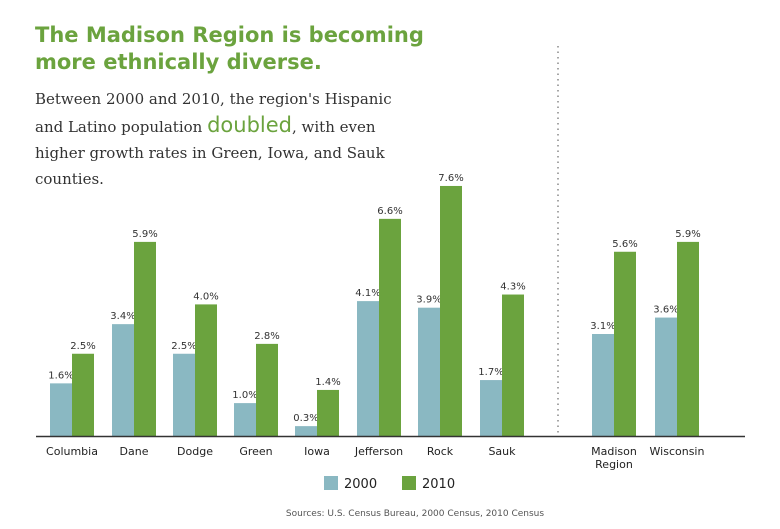  I want to click on data-label-dane-2000: 3.4%, so click(122, 316).